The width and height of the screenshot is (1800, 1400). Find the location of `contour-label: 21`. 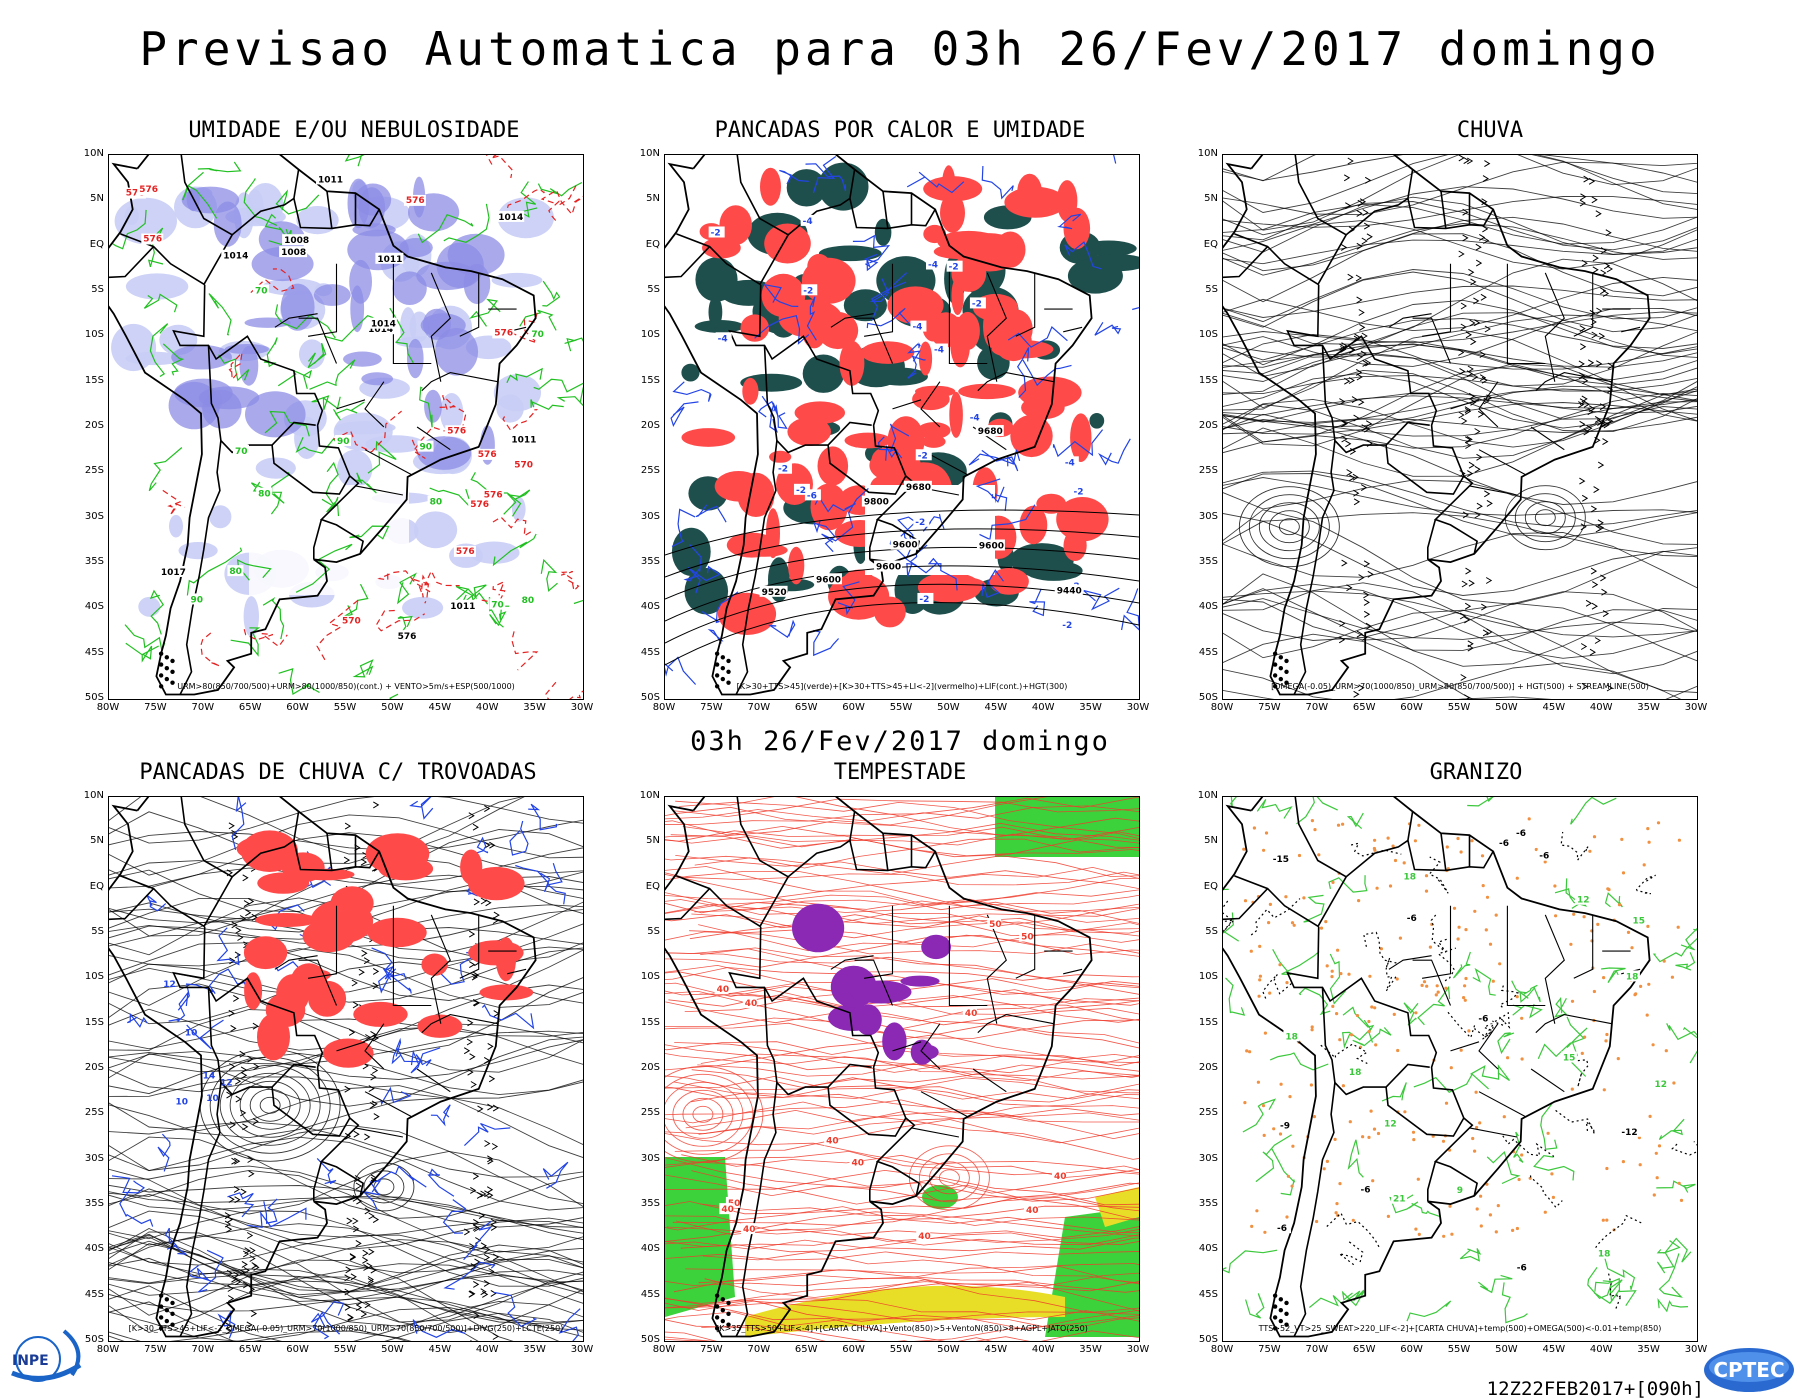

contour-label: 21 is located at coordinates (1399, 1200).